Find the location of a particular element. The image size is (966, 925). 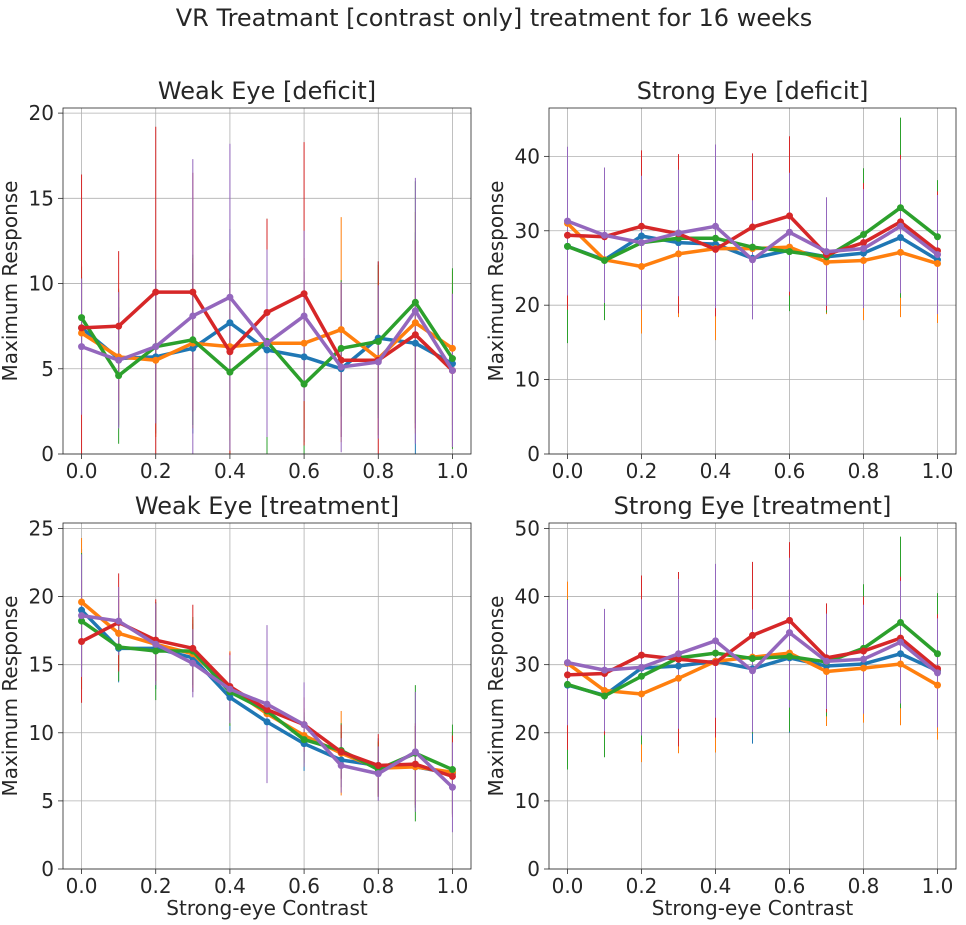

y-tick-label: 25 is located at coordinates (41, 528).